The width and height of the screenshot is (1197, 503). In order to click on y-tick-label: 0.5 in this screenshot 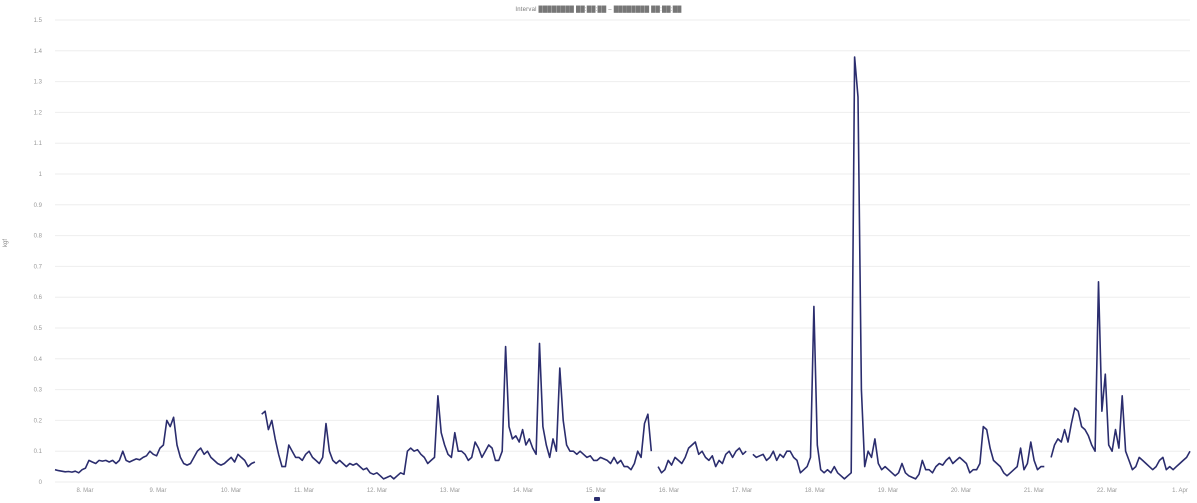, I will do `click(38, 329)`.